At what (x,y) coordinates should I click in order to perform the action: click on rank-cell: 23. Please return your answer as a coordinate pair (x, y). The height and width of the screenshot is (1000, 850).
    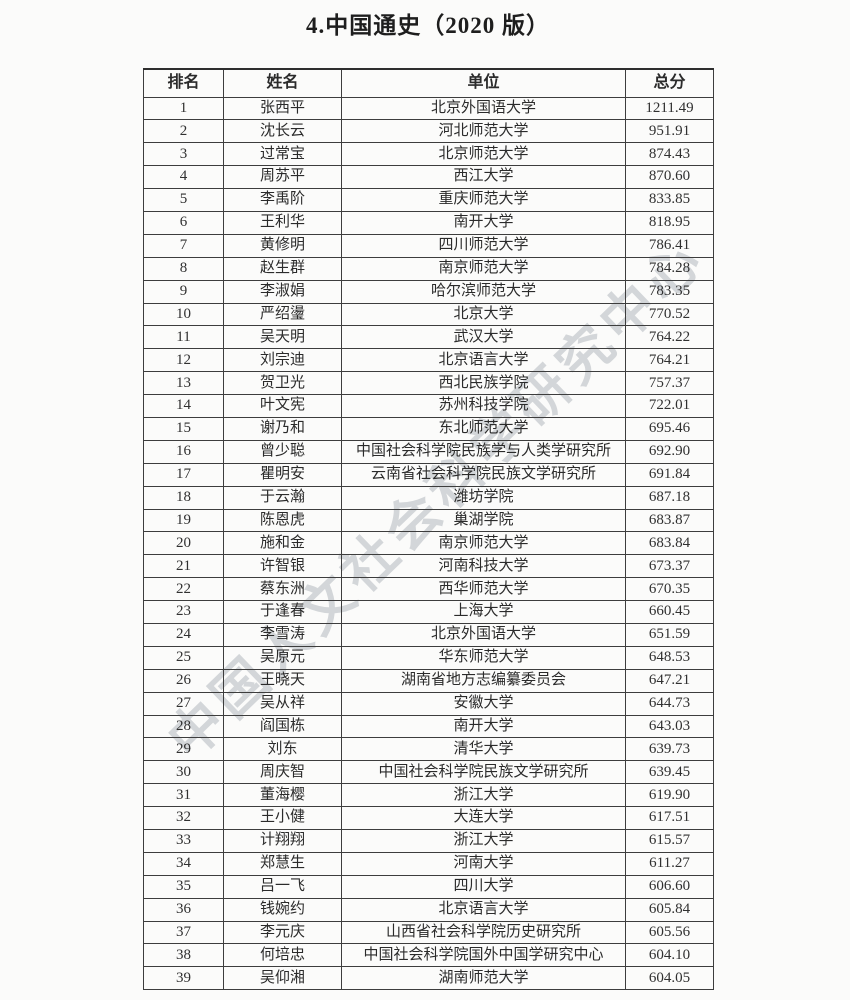
    Looking at the image, I should click on (183, 612).